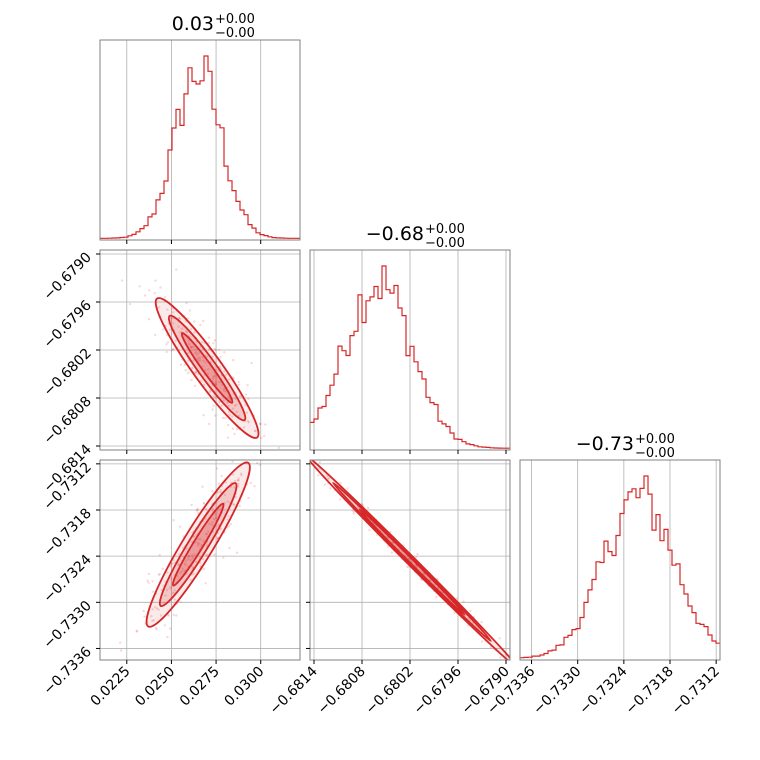  What do you see at coordinates (235, 19) in the screenshot?
I see `hist-title-upper-0: +0.00` at bounding box center [235, 19].